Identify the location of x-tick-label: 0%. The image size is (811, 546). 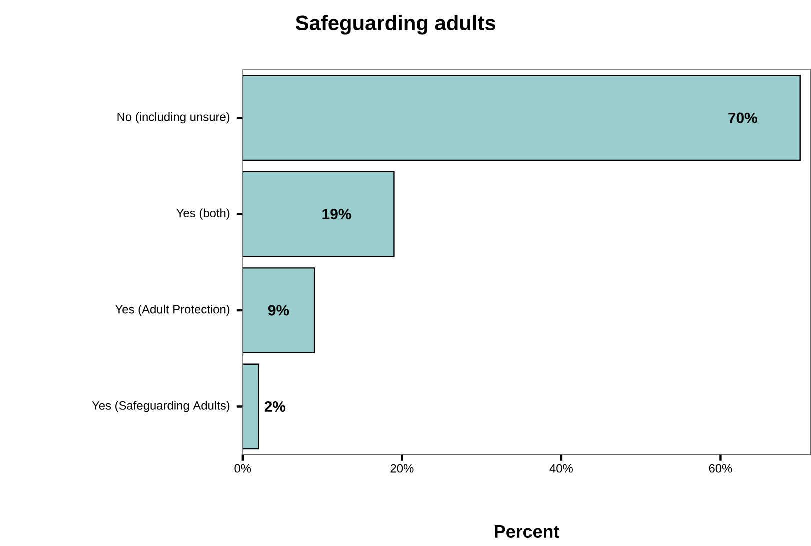
(243, 468).